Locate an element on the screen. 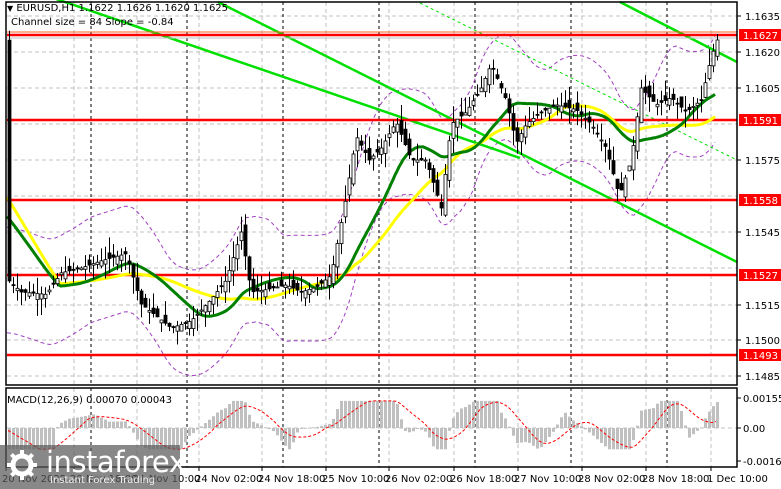  instaforex-watermark: instaforex Instant Forex Trading is located at coordinates (93, 467).